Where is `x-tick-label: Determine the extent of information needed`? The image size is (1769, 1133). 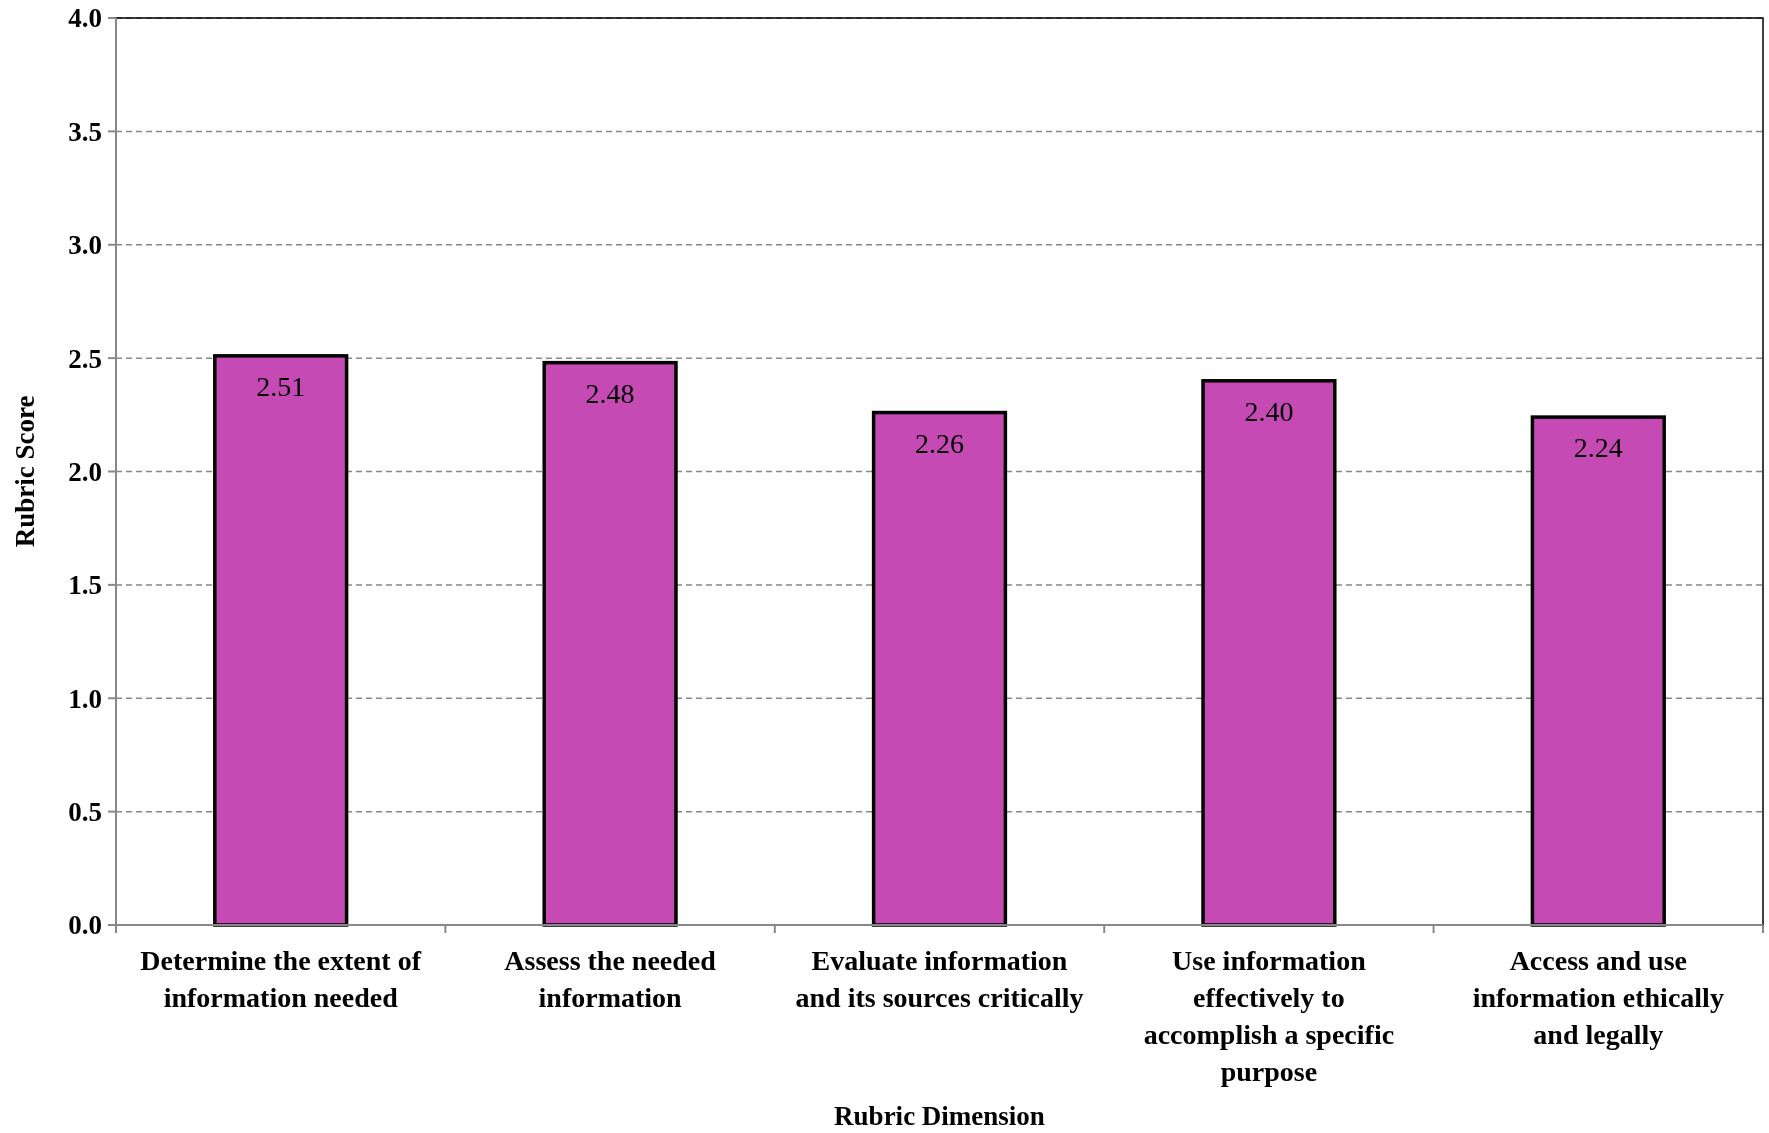 x-tick-label: Determine the extent of information needed is located at coordinates (281, 979).